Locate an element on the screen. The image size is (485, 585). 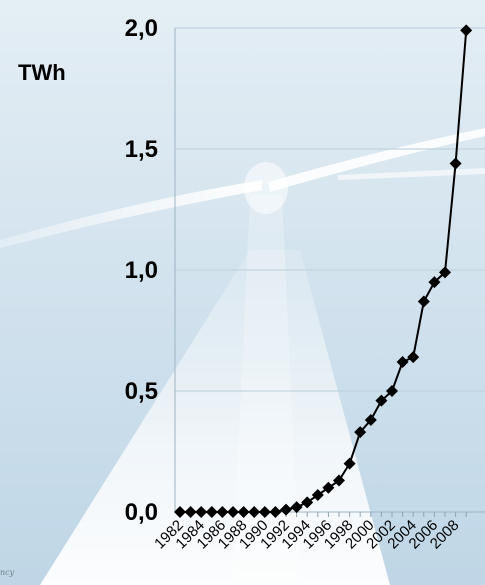
y-axis-unit-label: TWh is located at coordinates (42, 72).